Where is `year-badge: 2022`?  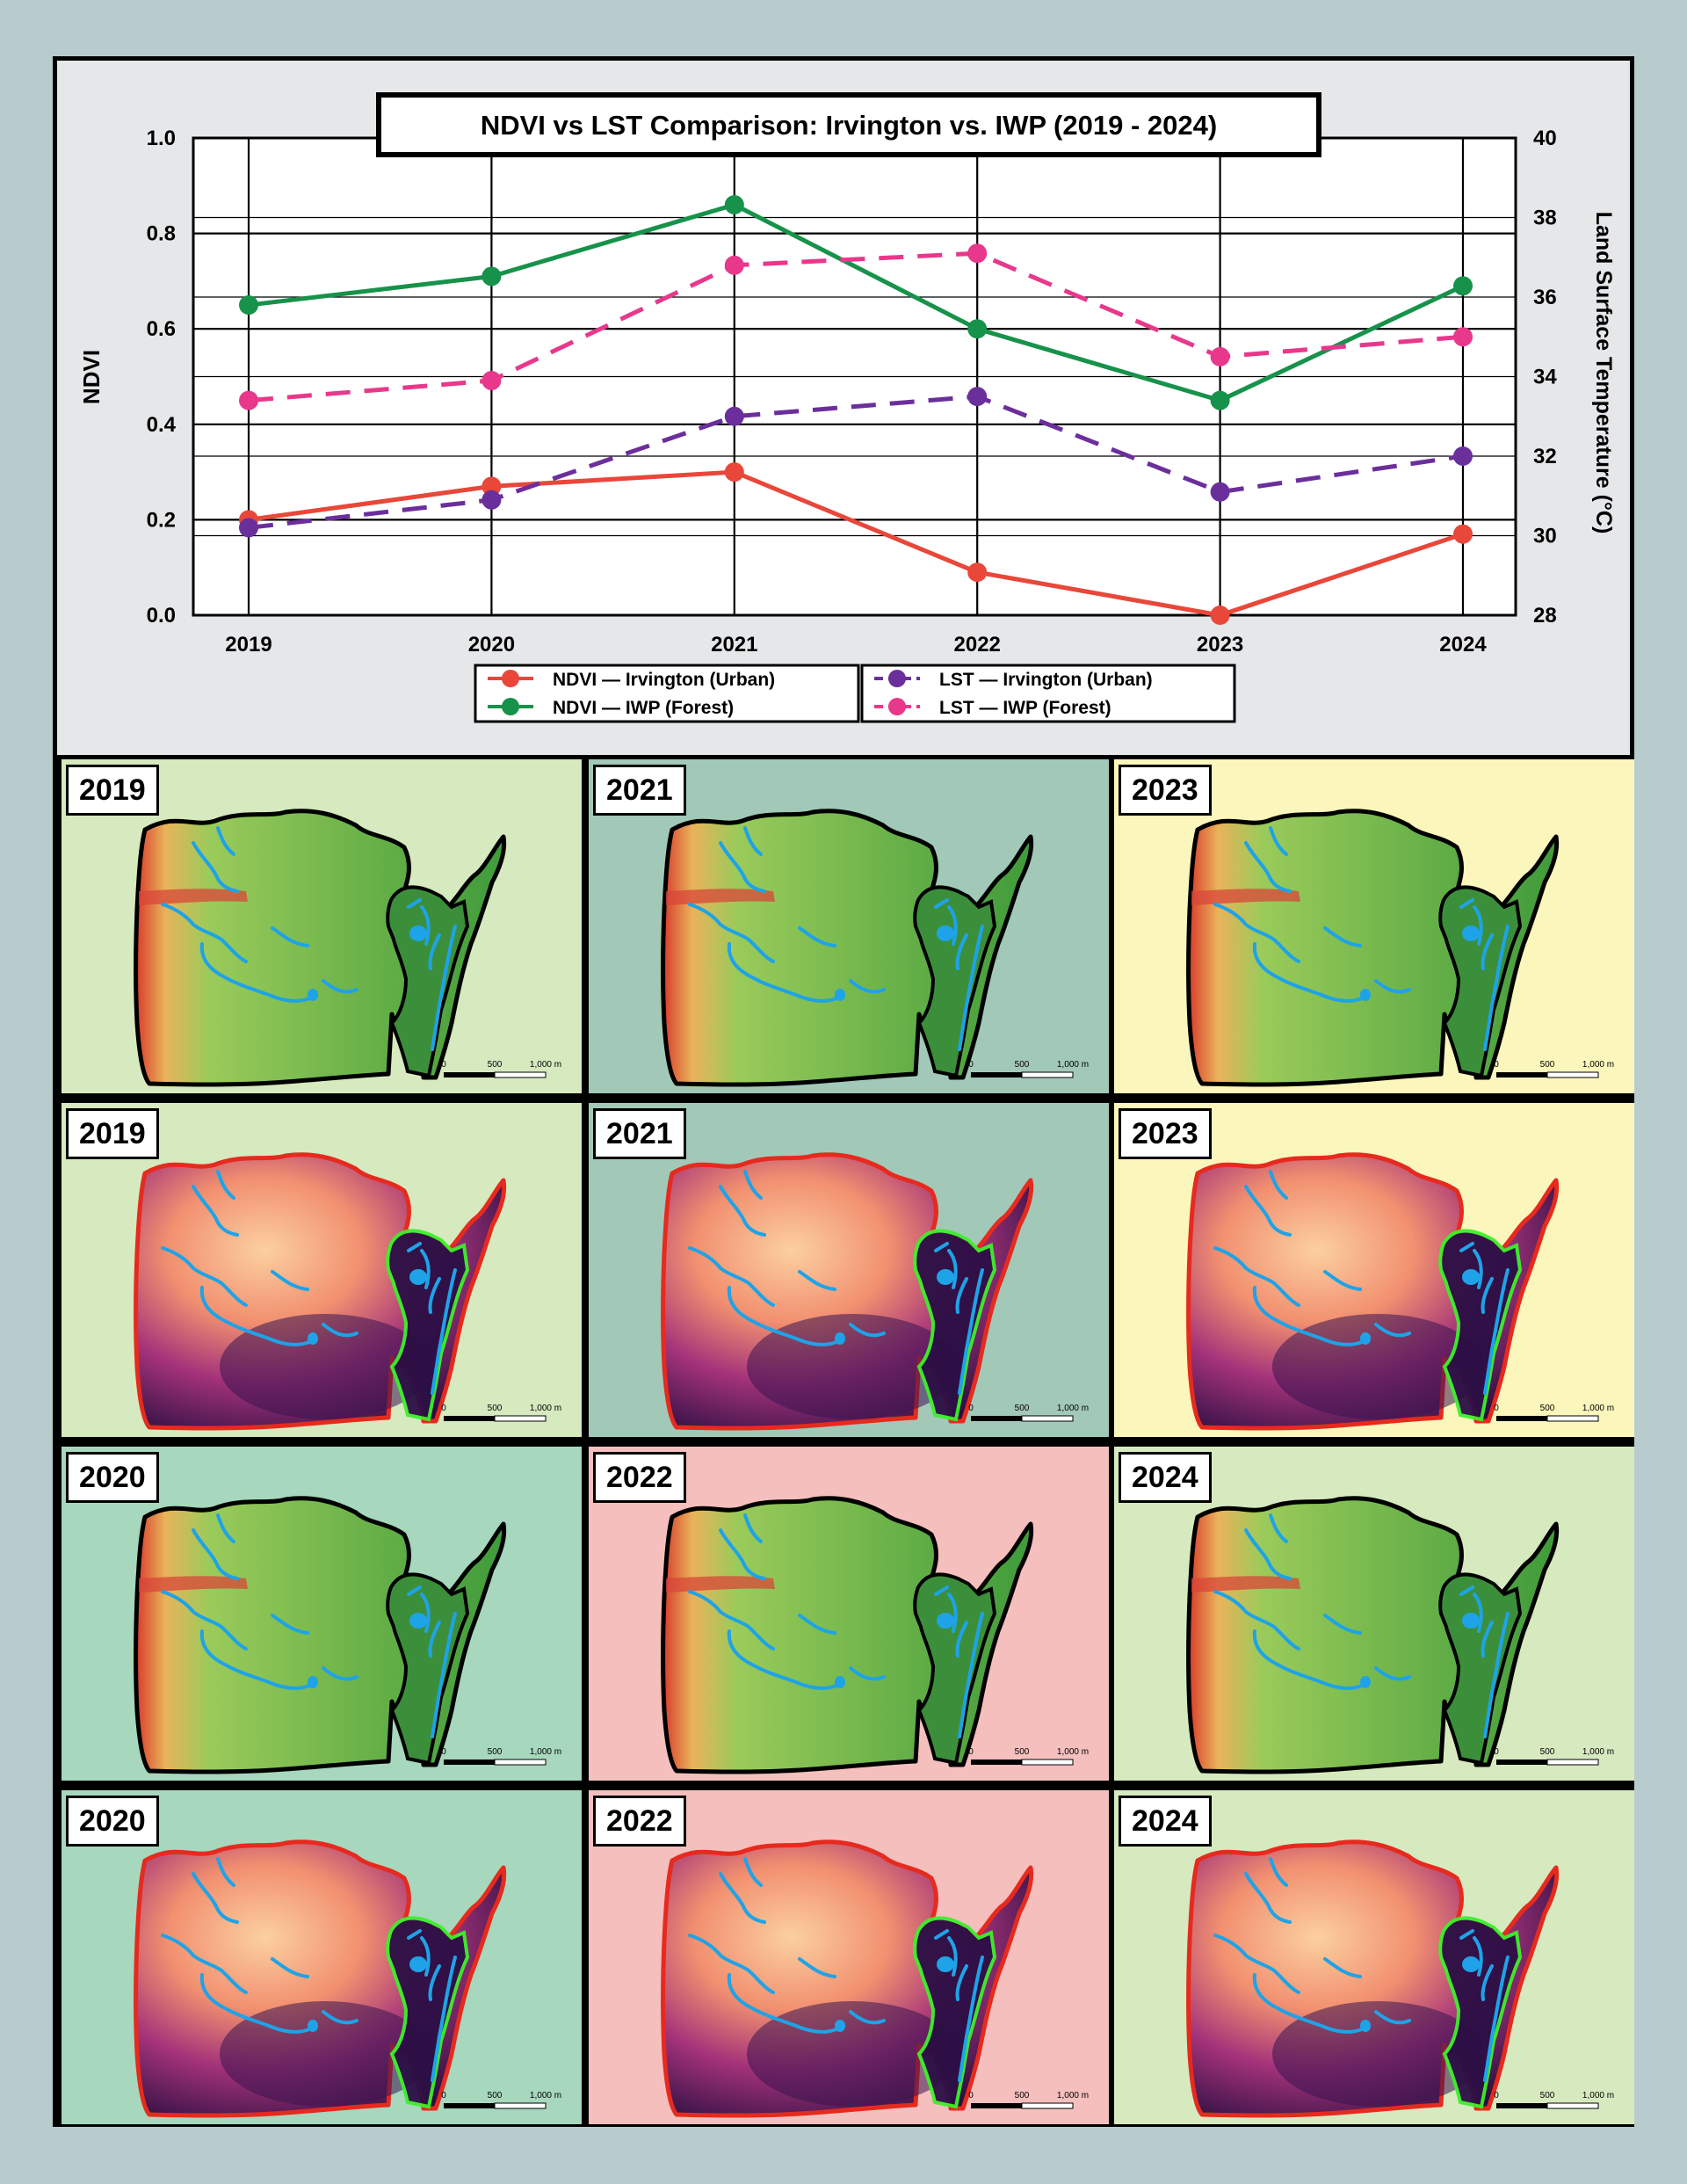 year-badge: 2022 is located at coordinates (639, 1821).